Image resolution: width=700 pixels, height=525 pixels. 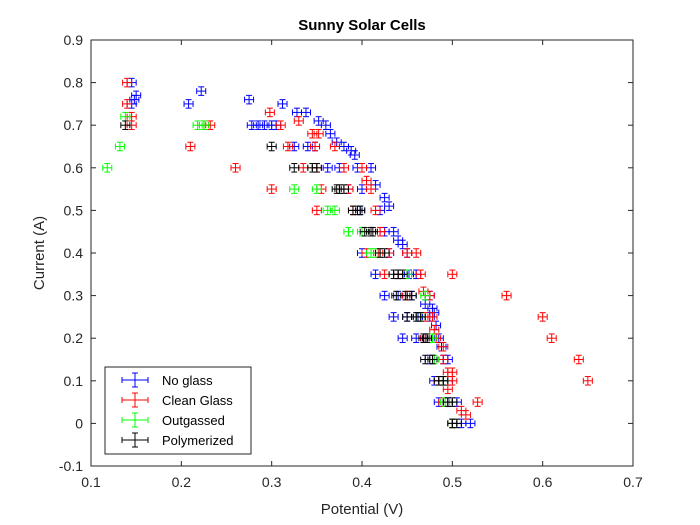 I want to click on legend-label: Outgassed, so click(x=193, y=420).